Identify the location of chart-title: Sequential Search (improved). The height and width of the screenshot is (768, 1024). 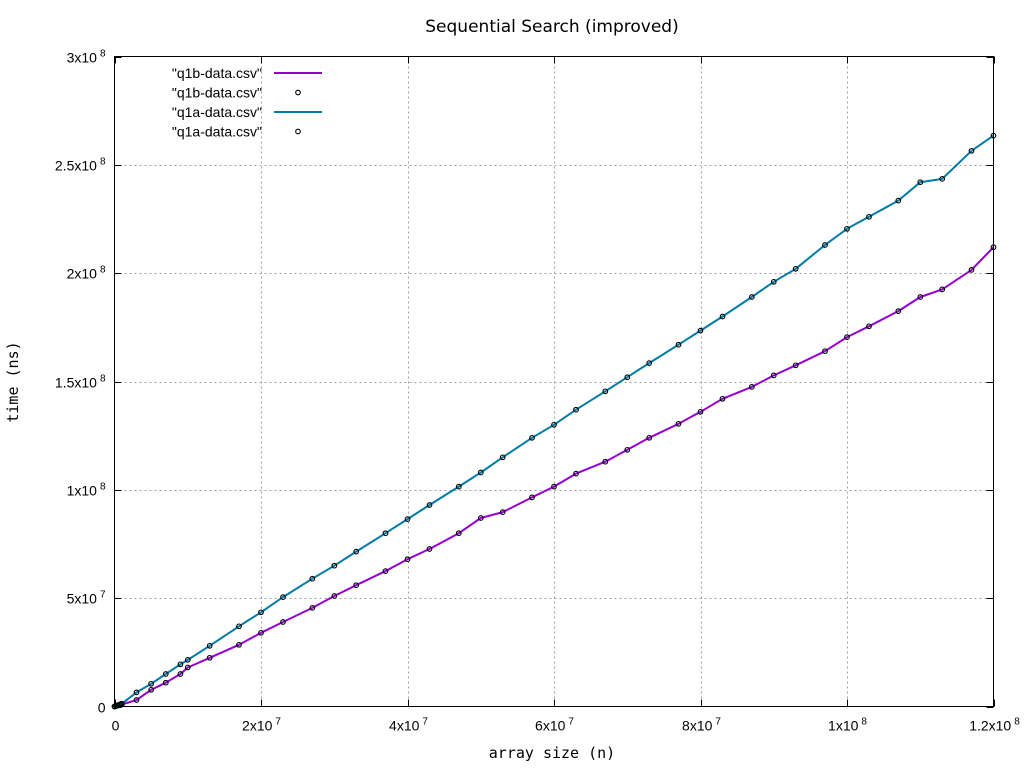
(551, 27).